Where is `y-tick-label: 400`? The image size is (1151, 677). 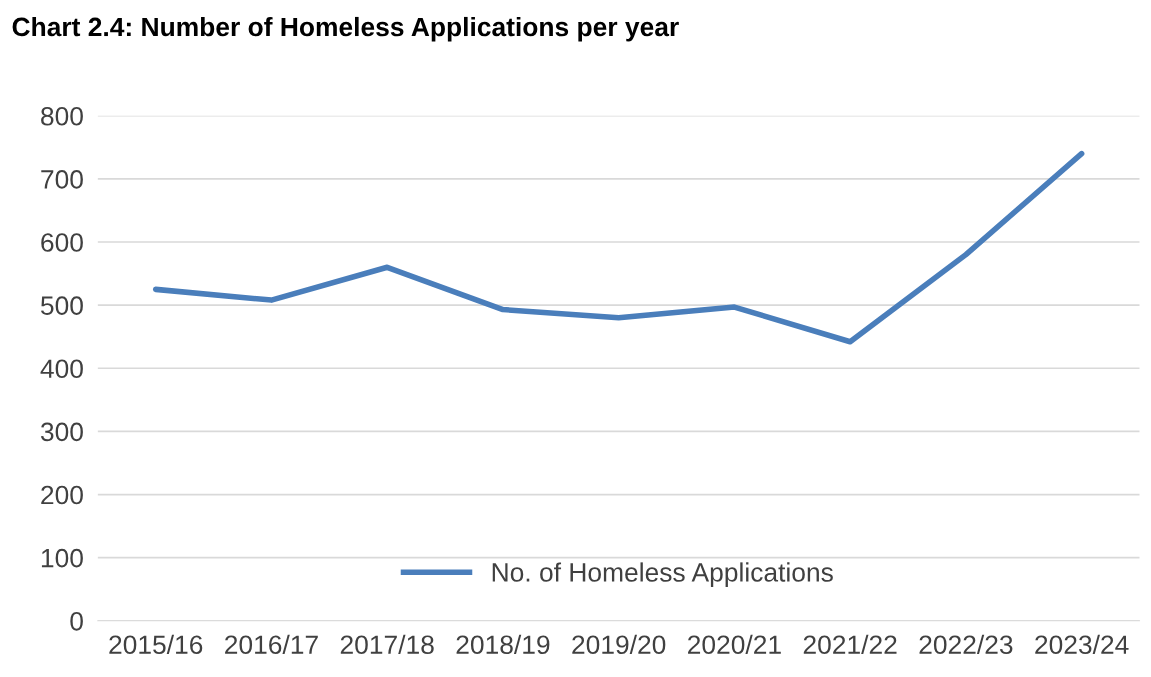
y-tick-label: 400 is located at coordinates (61, 369).